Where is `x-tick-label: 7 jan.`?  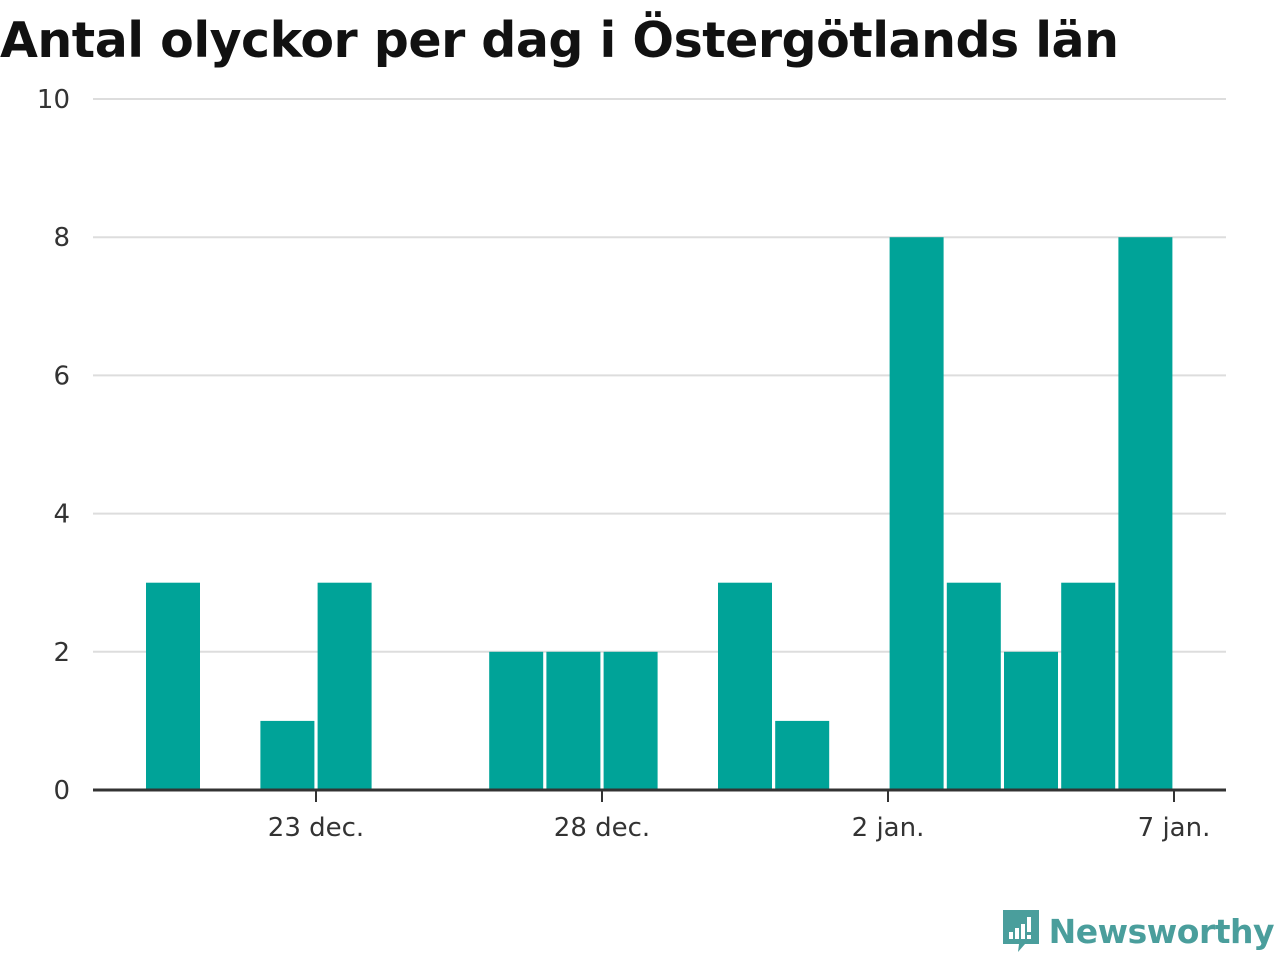
x-tick-label: 7 jan. is located at coordinates (1174, 828).